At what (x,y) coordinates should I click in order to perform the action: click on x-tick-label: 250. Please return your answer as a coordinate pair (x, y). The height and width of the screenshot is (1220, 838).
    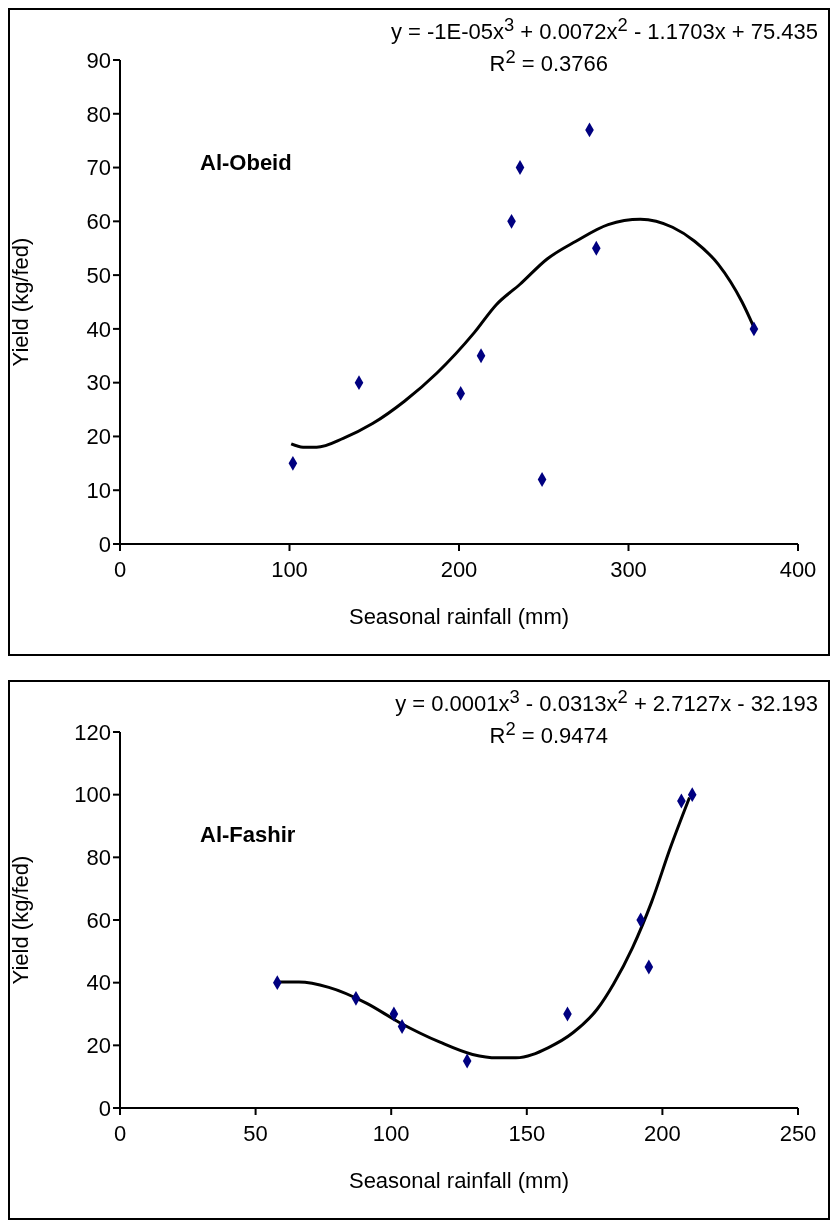
    Looking at the image, I should click on (798, 1133).